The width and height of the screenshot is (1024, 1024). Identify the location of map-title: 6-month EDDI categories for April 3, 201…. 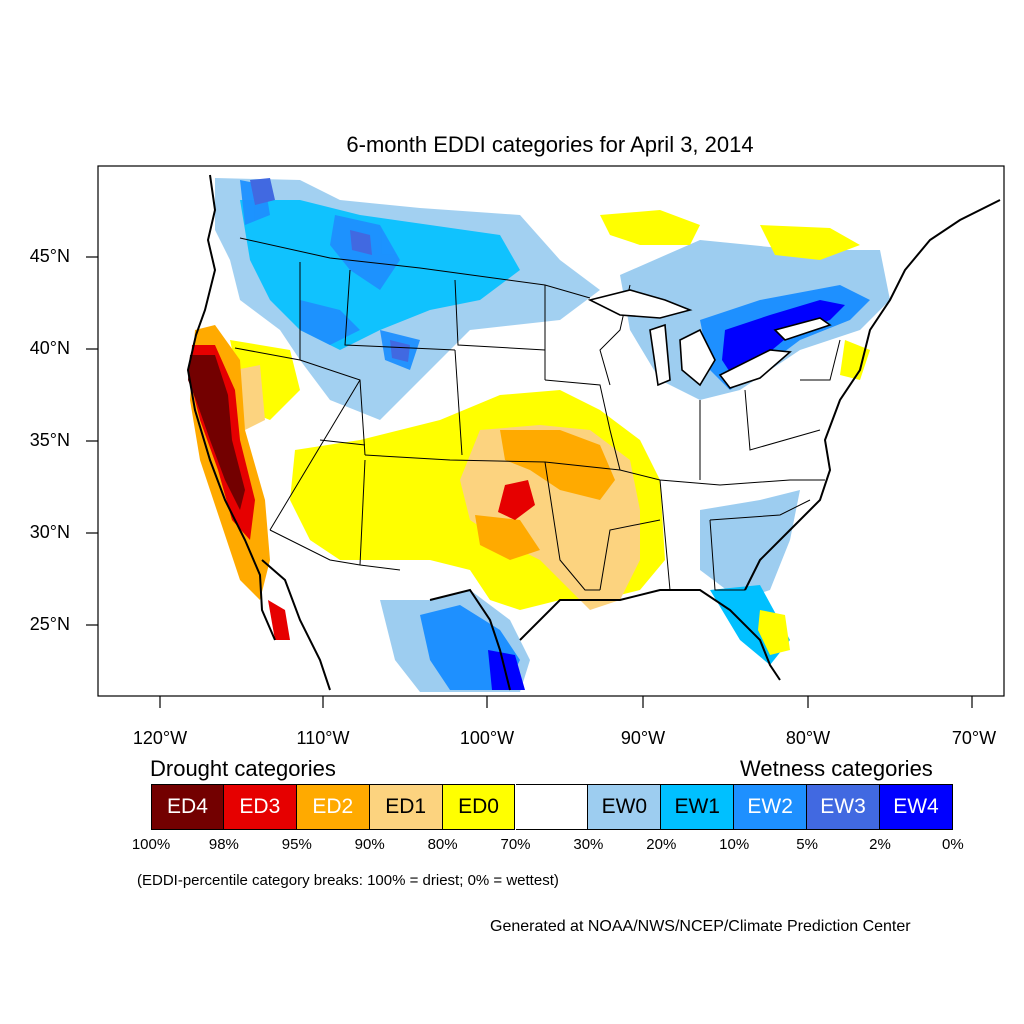
(550, 144).